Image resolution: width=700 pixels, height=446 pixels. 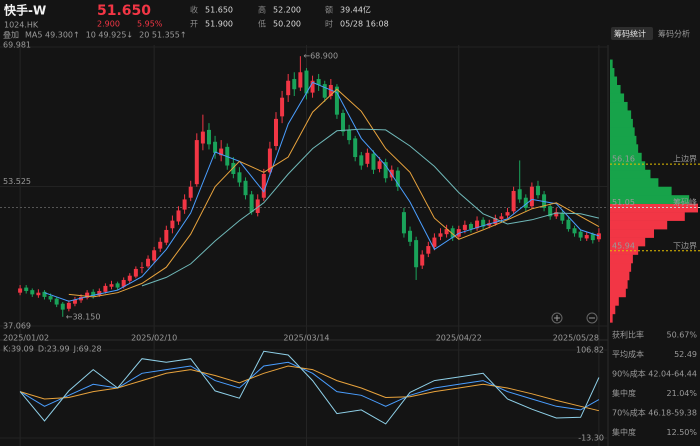 What do you see at coordinates (623, 202) in the screenshot?
I see `chip-level-value: 51.05` at bounding box center [623, 202].